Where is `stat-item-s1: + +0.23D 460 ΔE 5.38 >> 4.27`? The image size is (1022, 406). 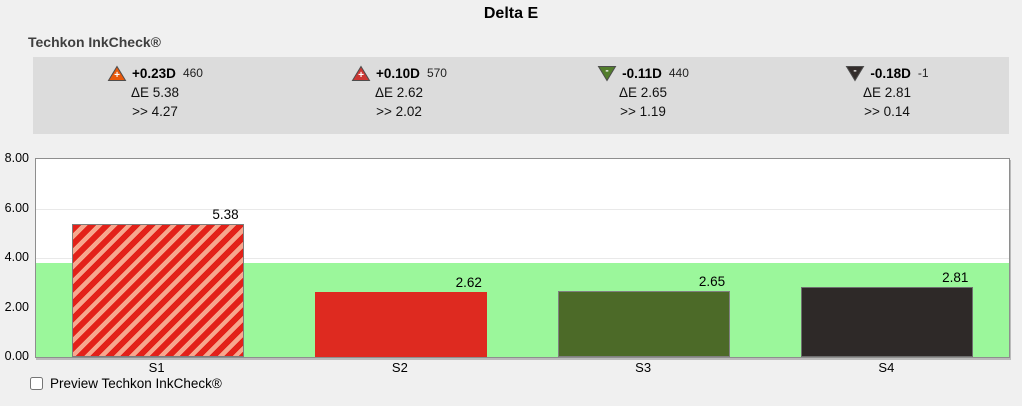 stat-item-s1: + +0.23D 460 ΔE 5.38 >> 4.27 is located at coordinates (155, 95).